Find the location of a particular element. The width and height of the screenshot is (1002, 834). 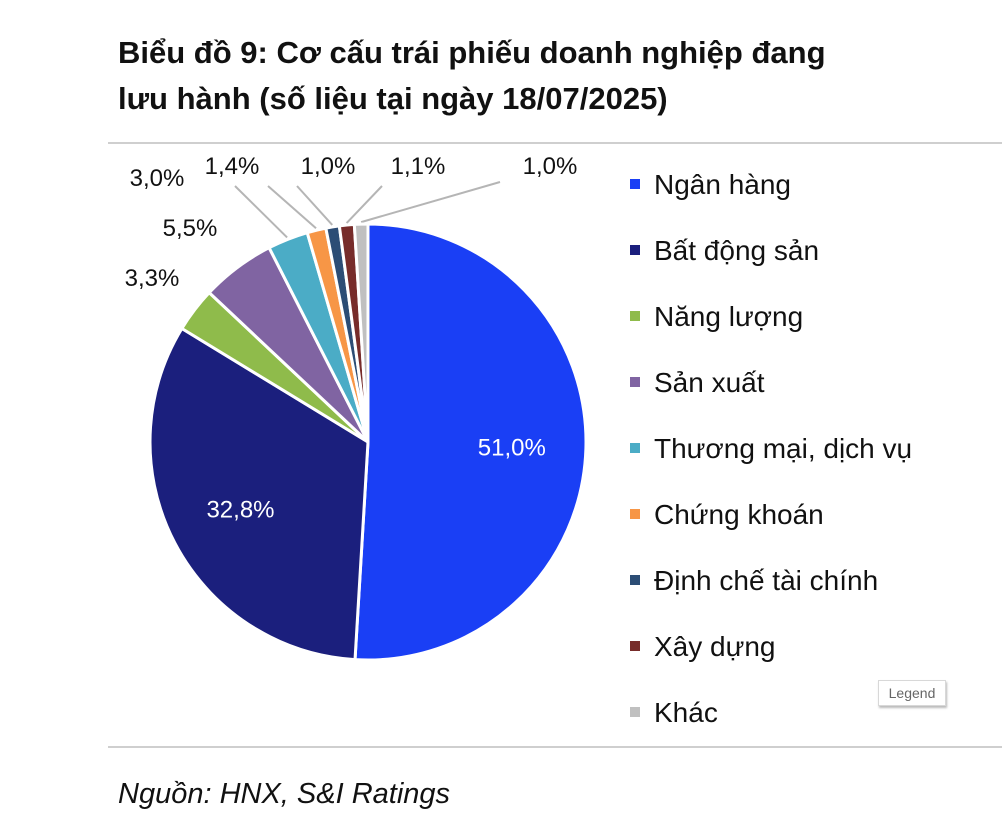

data-label-3: 3,3% is located at coordinates (152, 278).